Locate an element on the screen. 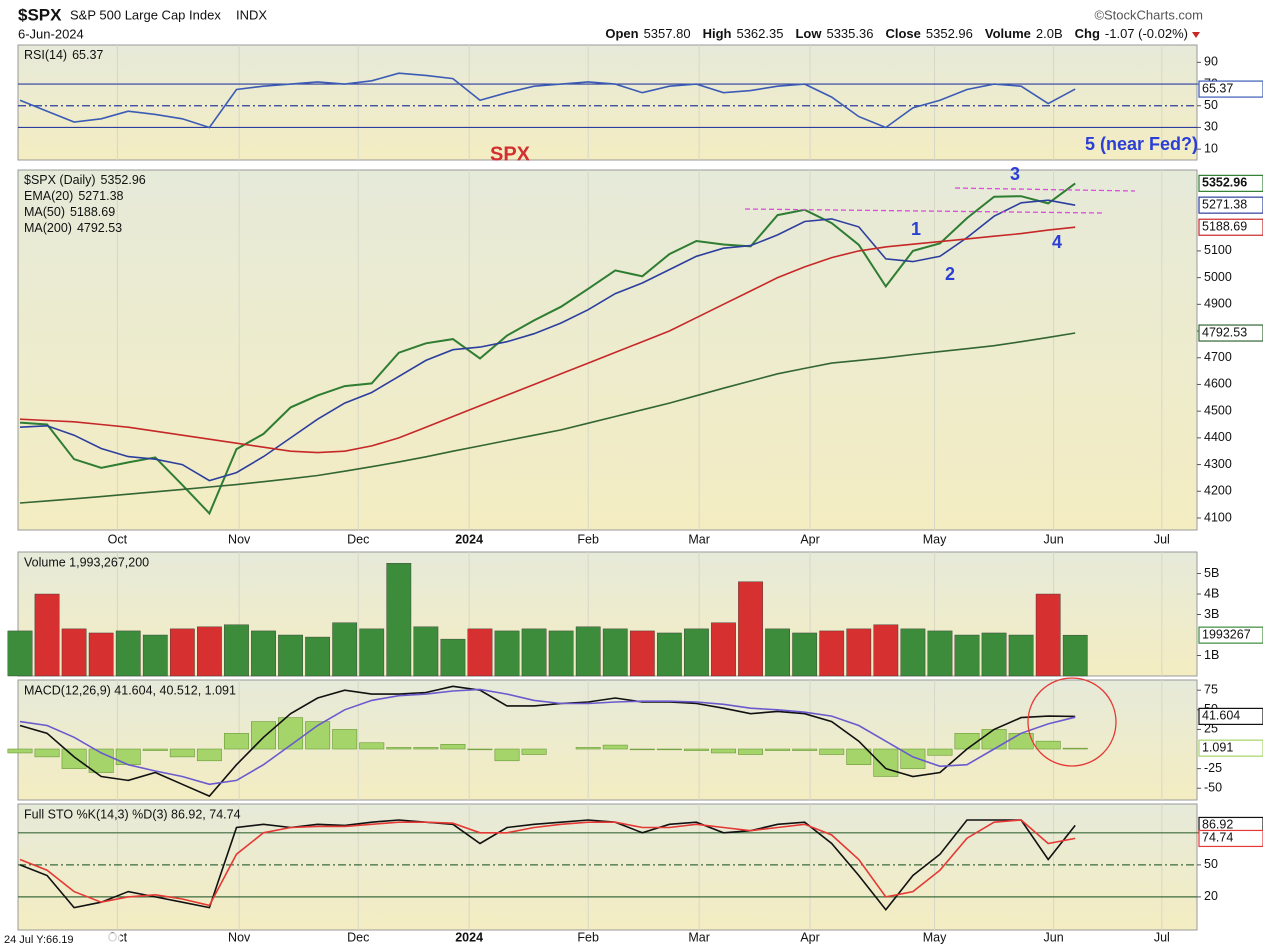 The height and width of the screenshot is (945, 1263). x-tick-label: 2024 is located at coordinates (469, 539).